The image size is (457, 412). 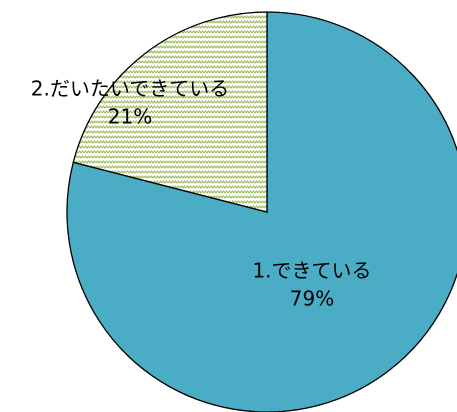 What do you see at coordinates (311, 271) in the screenshot?
I see `slice-category-label: 1.できている` at bounding box center [311, 271].